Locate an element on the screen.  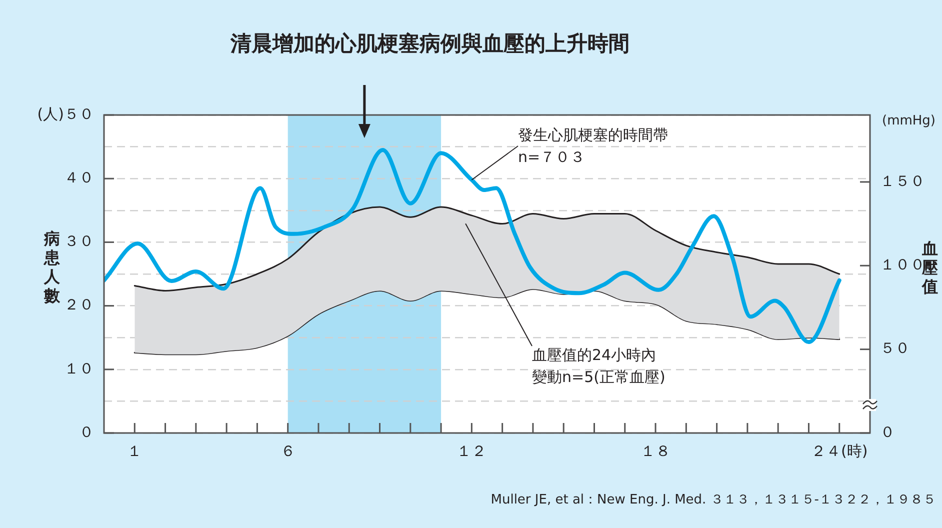
y2-tick-label: ５０ is located at coordinates (895, 348).